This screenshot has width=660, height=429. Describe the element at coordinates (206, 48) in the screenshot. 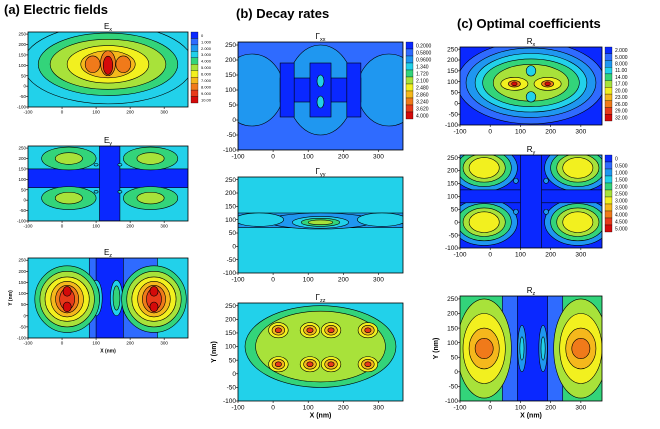

I see `legend-label: 2.000` at that location.